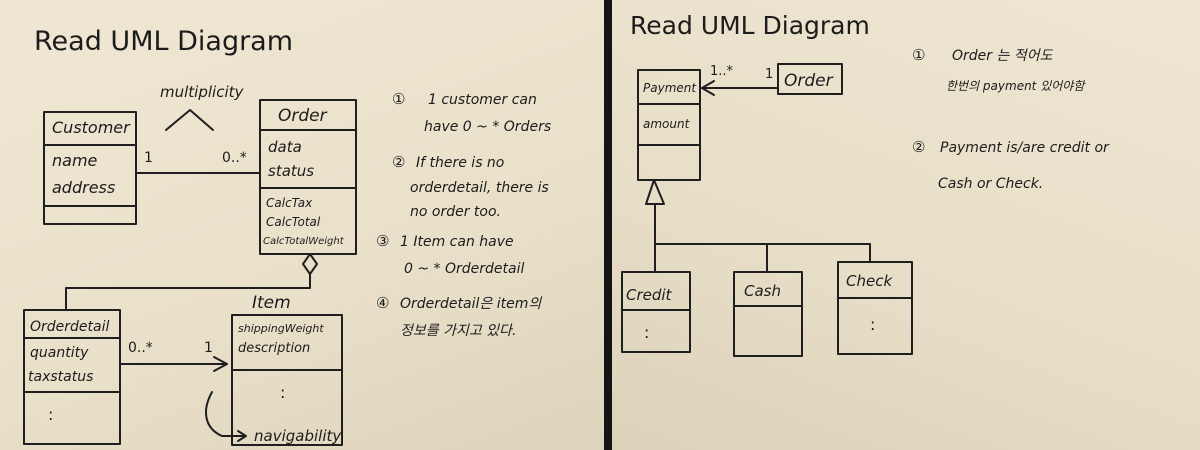 This screenshot has height=450, width=1200. Describe the element at coordinates (289, 203) in the screenshot. I see `order-op-calctax: CalcTax` at that location.